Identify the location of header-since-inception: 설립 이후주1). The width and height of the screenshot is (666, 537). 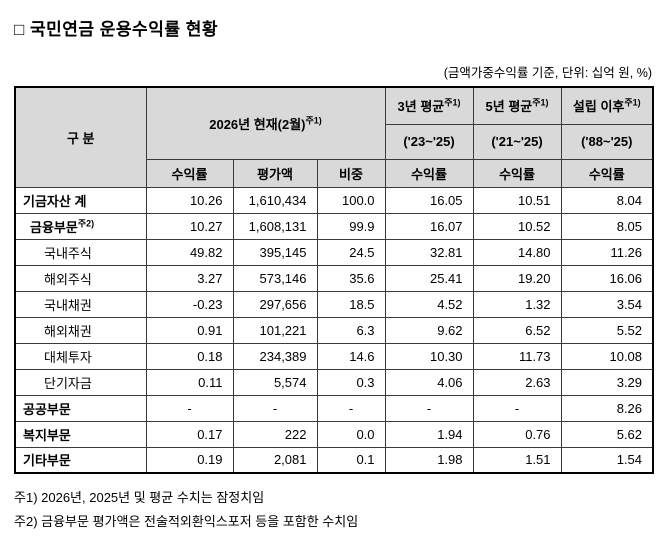
(607, 105).